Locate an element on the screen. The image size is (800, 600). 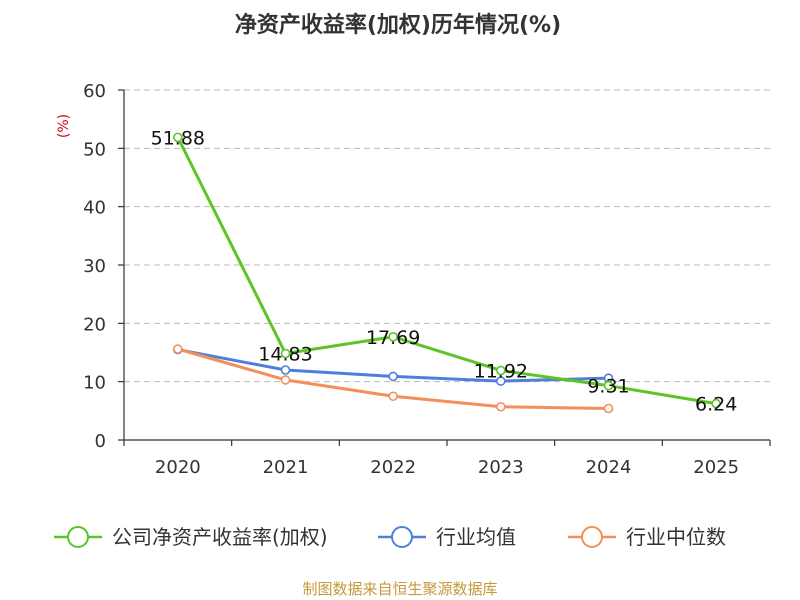
point-s1-2022 is located at coordinates (393, 376).